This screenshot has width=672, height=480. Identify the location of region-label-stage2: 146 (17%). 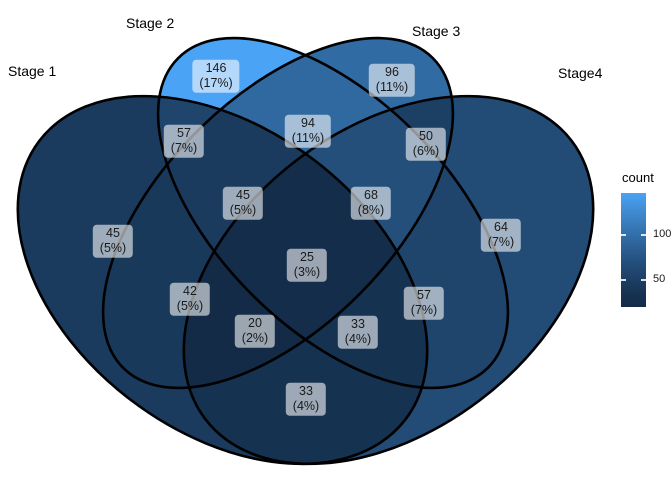
(216, 76).